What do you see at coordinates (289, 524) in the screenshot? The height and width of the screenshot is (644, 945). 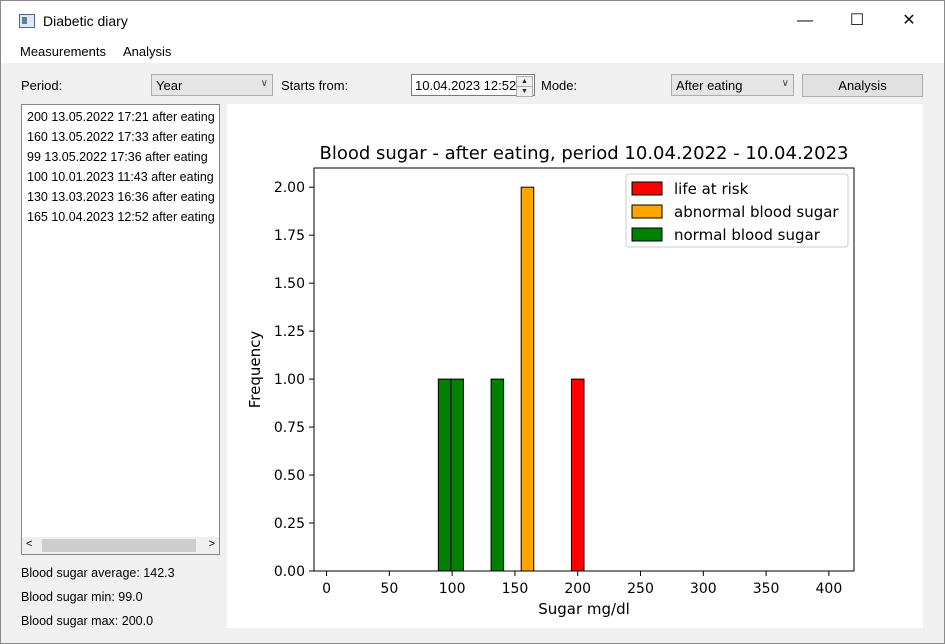 I see `y-tick-label: 0.25` at bounding box center [289, 524].